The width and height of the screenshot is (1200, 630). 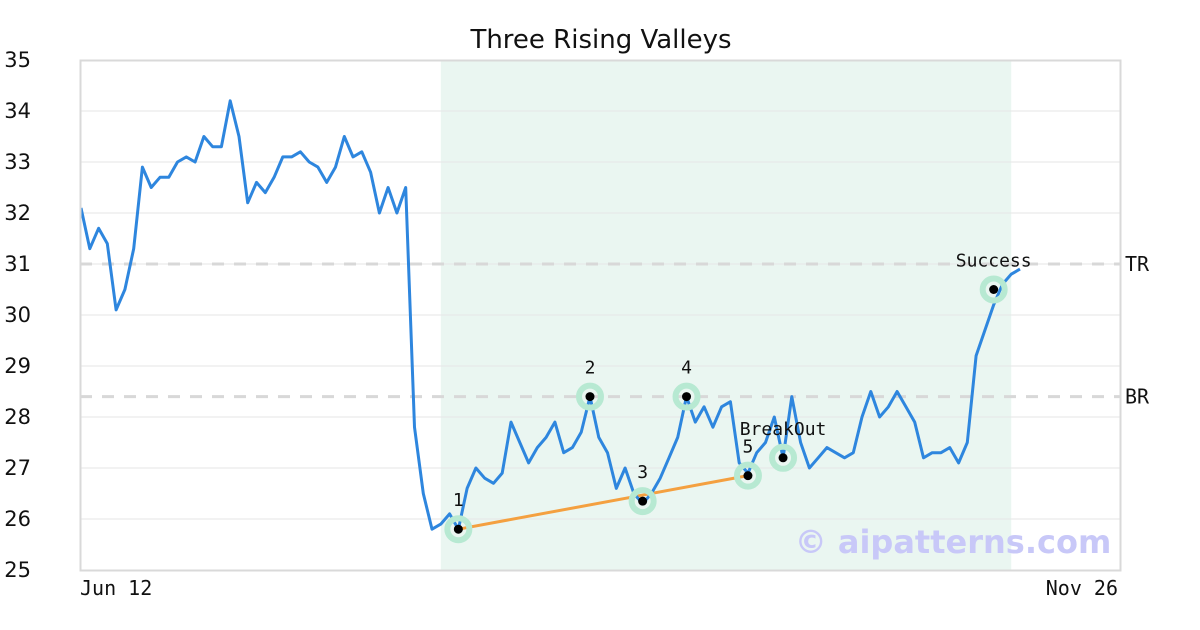 I want to click on trendline-layer, so click(x=603, y=502).